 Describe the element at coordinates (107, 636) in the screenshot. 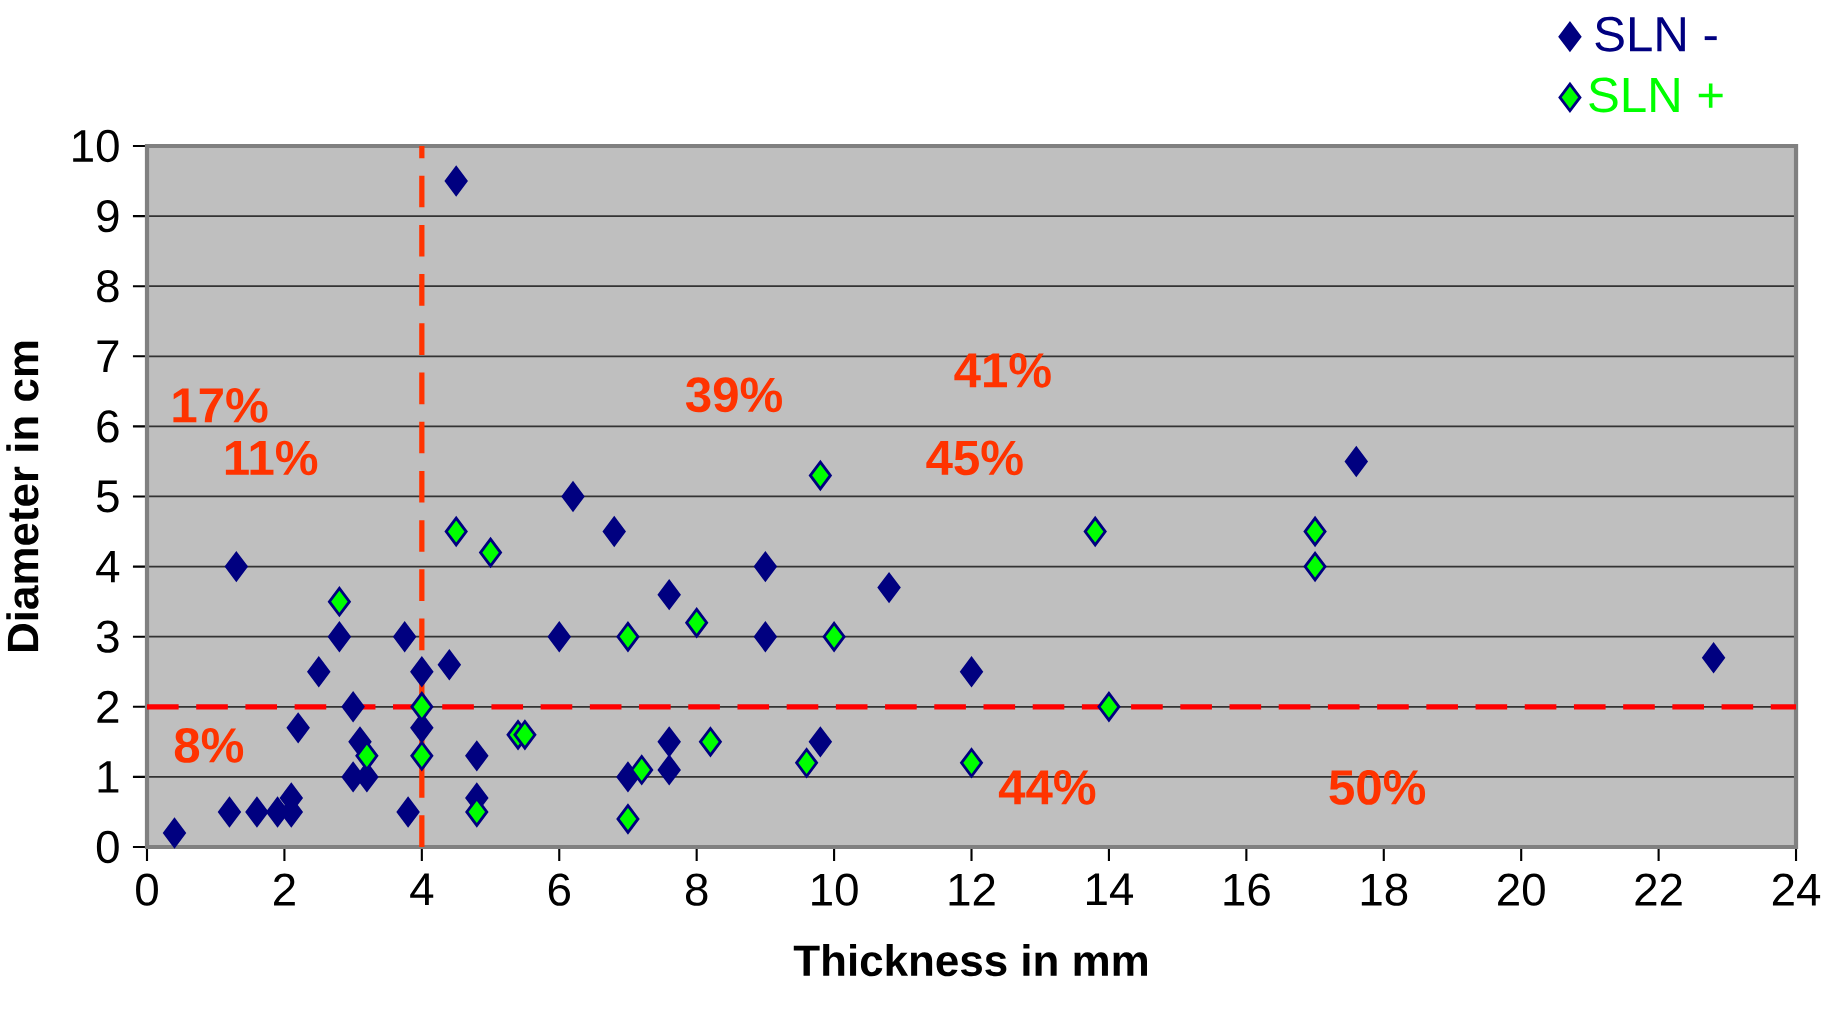

I see `y-tick-label: 3` at that location.